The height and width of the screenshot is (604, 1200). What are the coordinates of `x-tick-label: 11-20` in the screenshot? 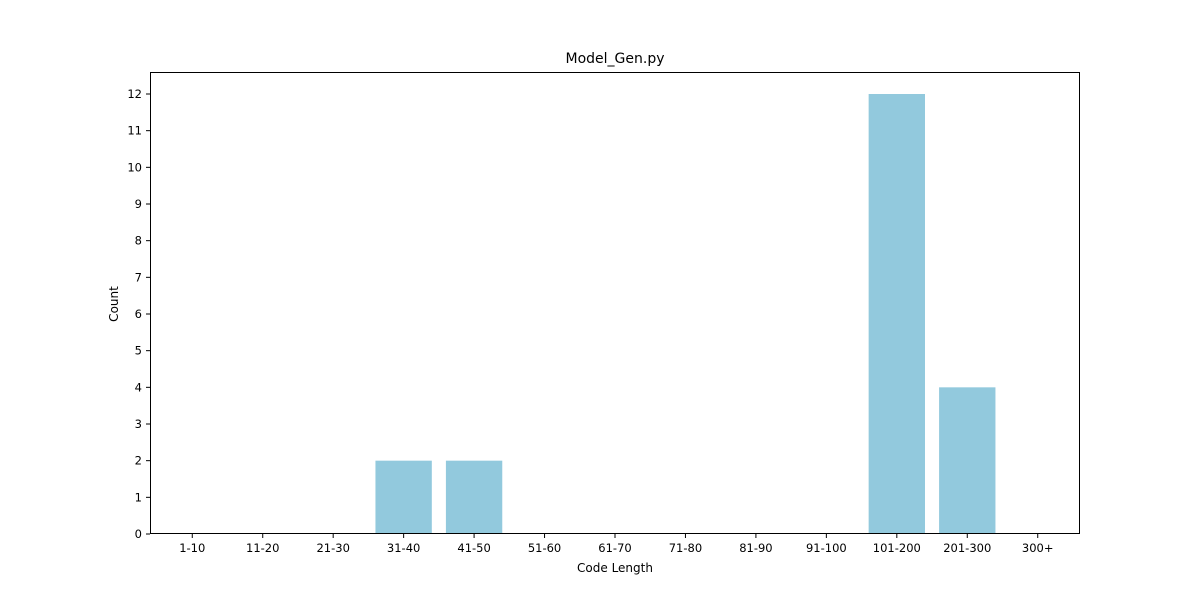 It's located at (262, 548).